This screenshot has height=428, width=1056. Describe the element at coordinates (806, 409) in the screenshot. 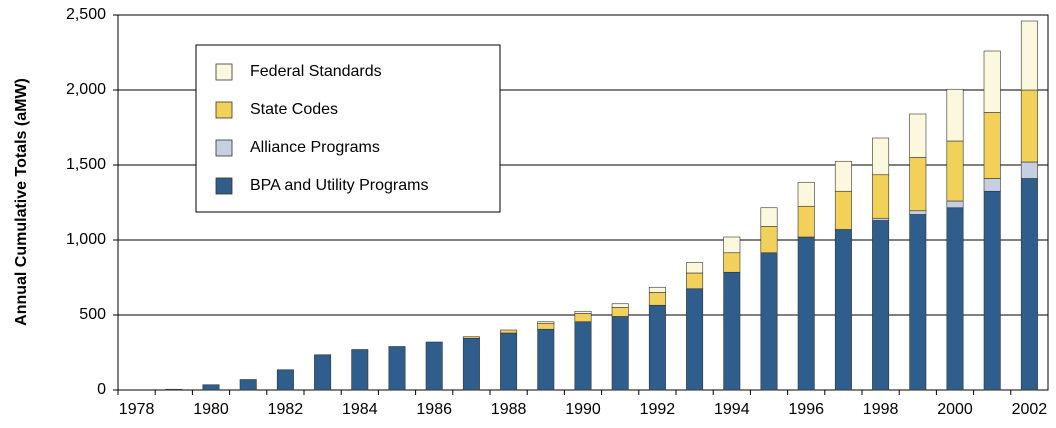

I see `x-tick-label: 1996` at that location.